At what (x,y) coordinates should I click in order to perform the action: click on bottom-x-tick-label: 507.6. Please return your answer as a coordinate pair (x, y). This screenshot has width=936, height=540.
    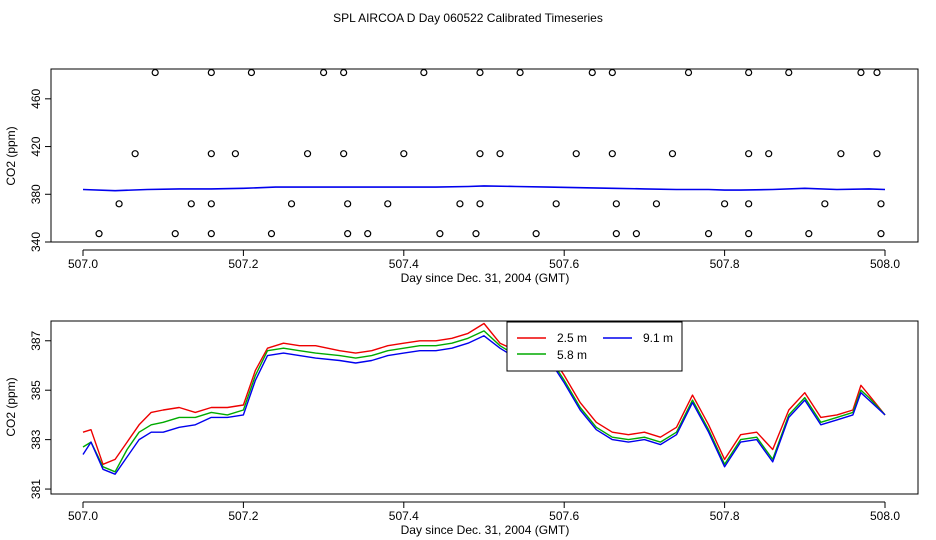
    Looking at the image, I should click on (564, 516).